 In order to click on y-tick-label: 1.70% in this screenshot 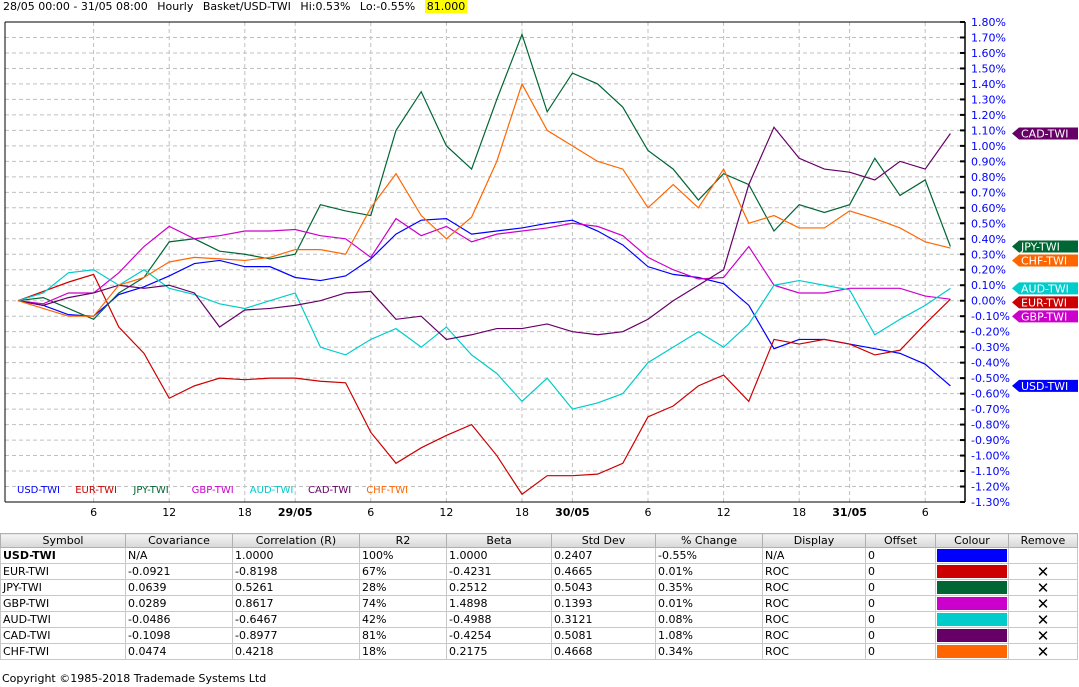, I will do `click(988, 37)`.